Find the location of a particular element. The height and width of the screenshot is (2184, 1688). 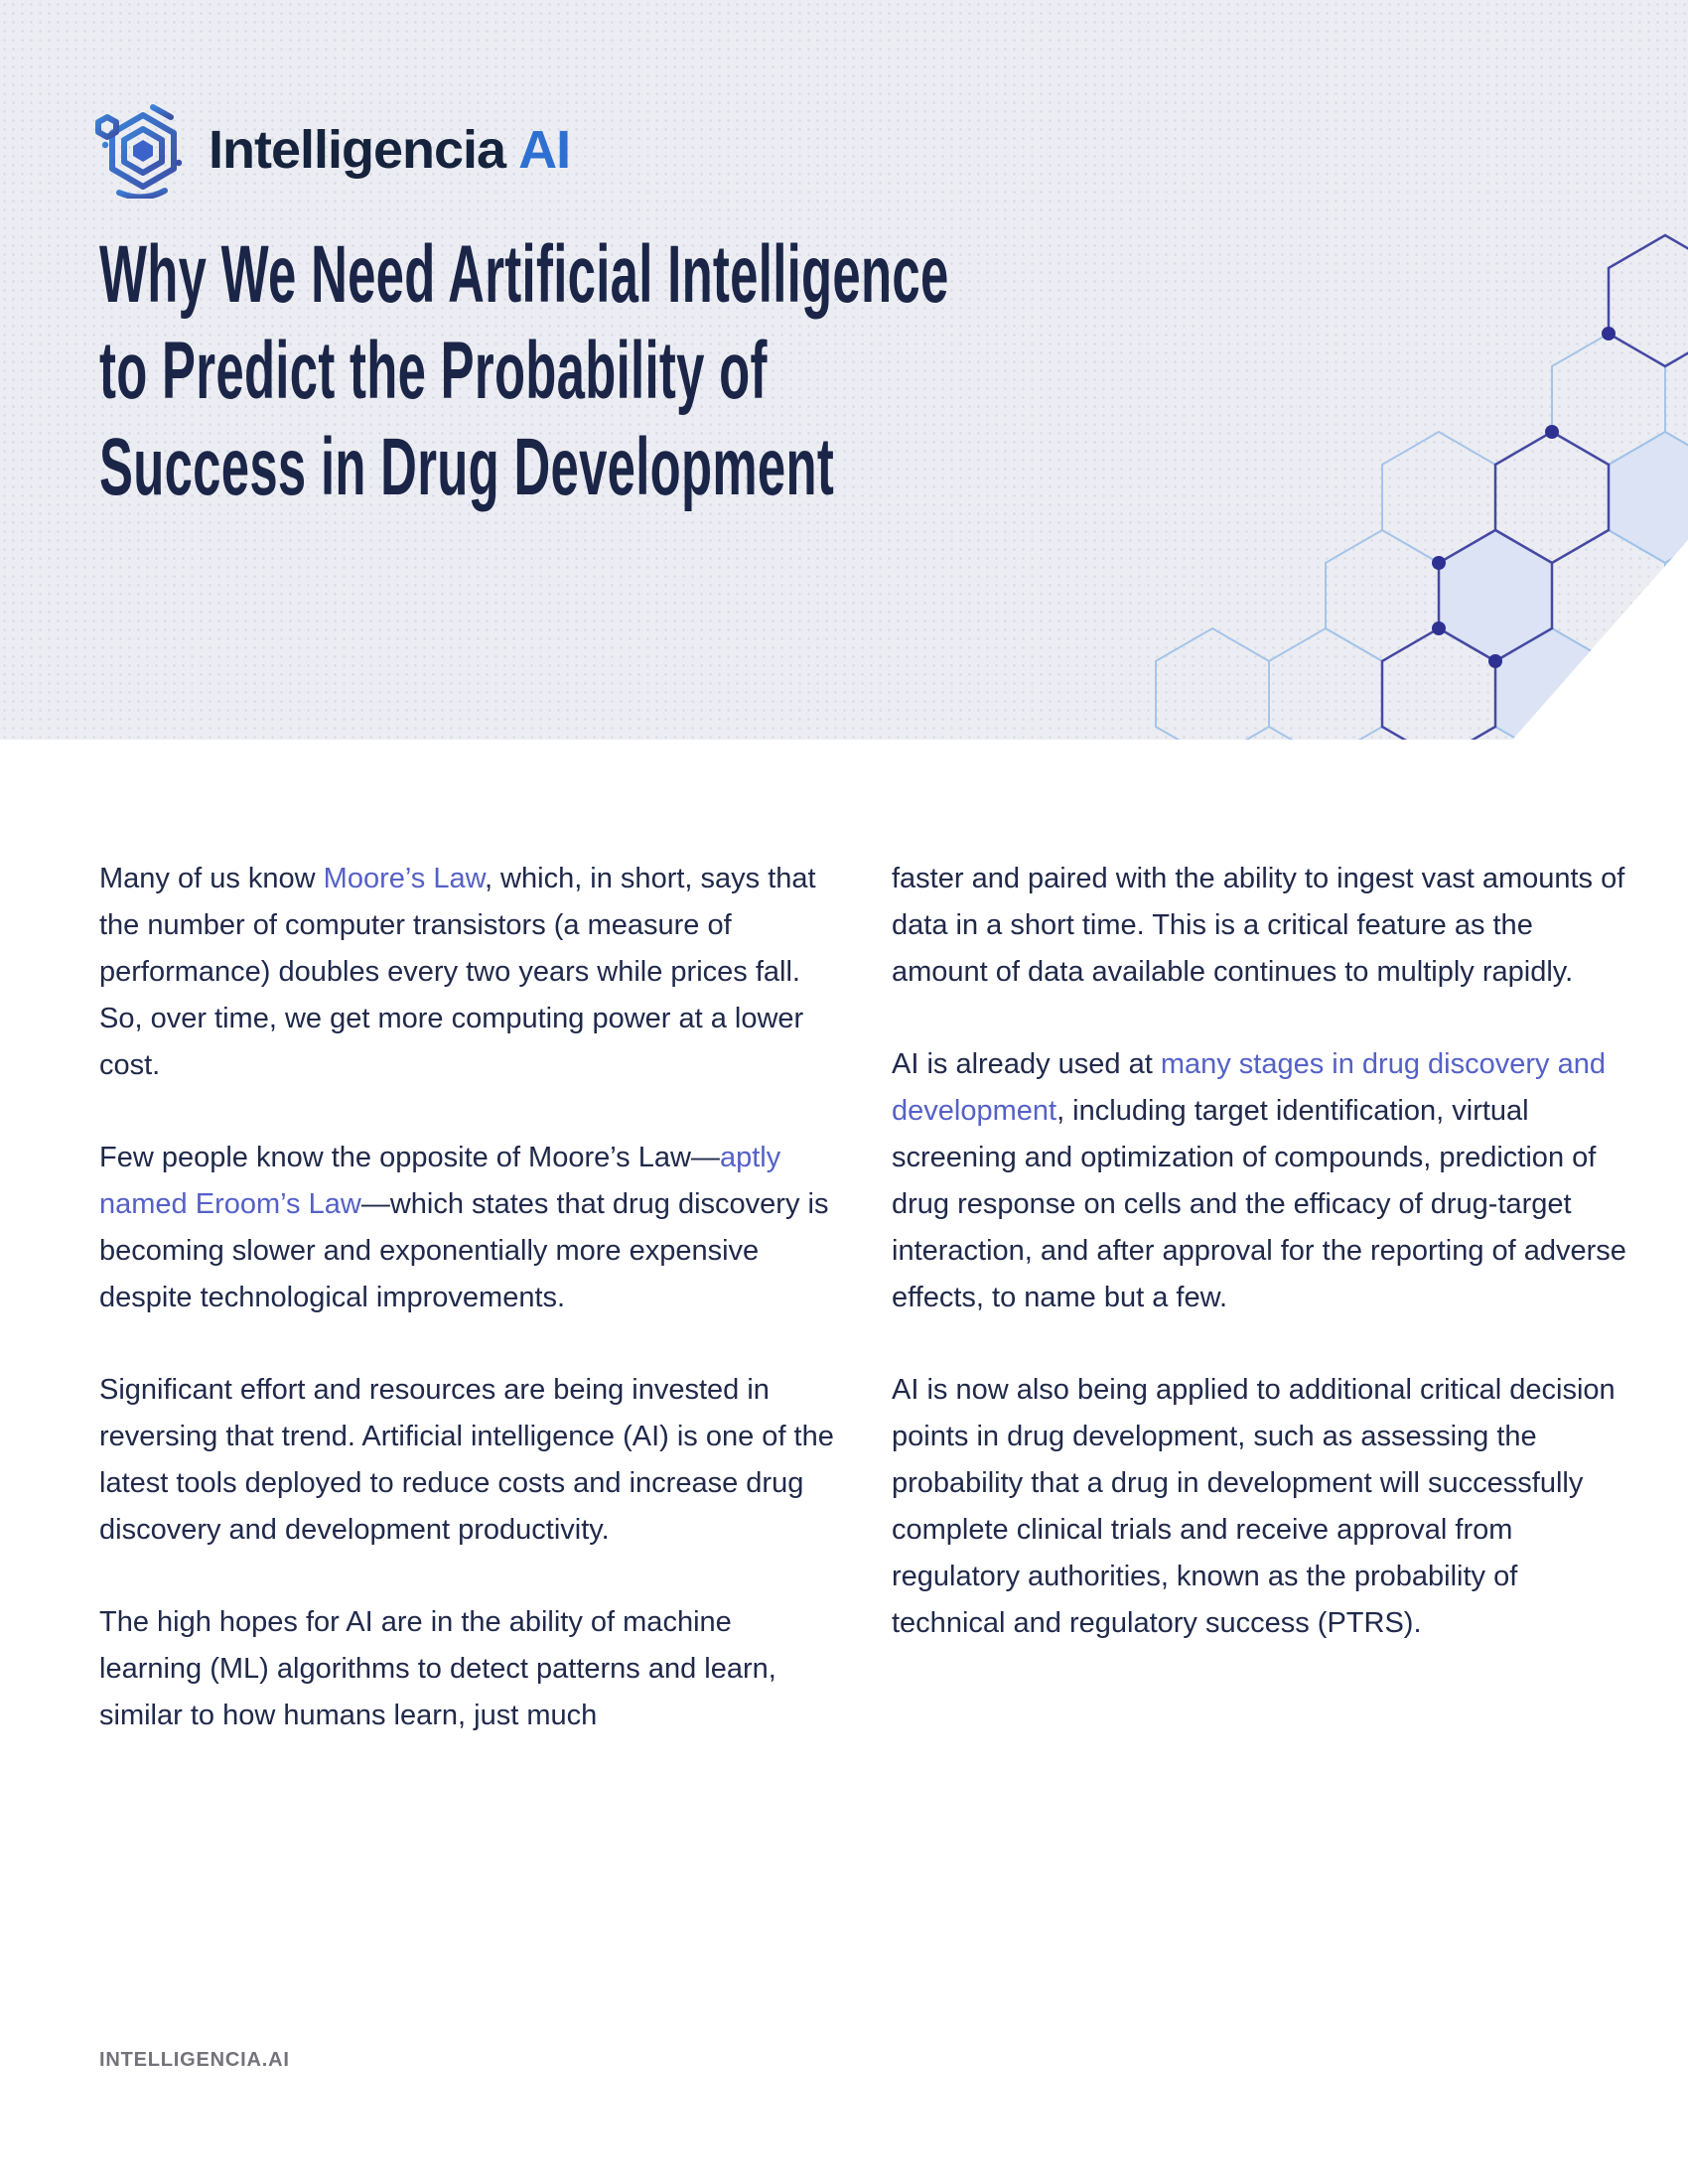

inline-link: Moore’s Law is located at coordinates (404, 878).